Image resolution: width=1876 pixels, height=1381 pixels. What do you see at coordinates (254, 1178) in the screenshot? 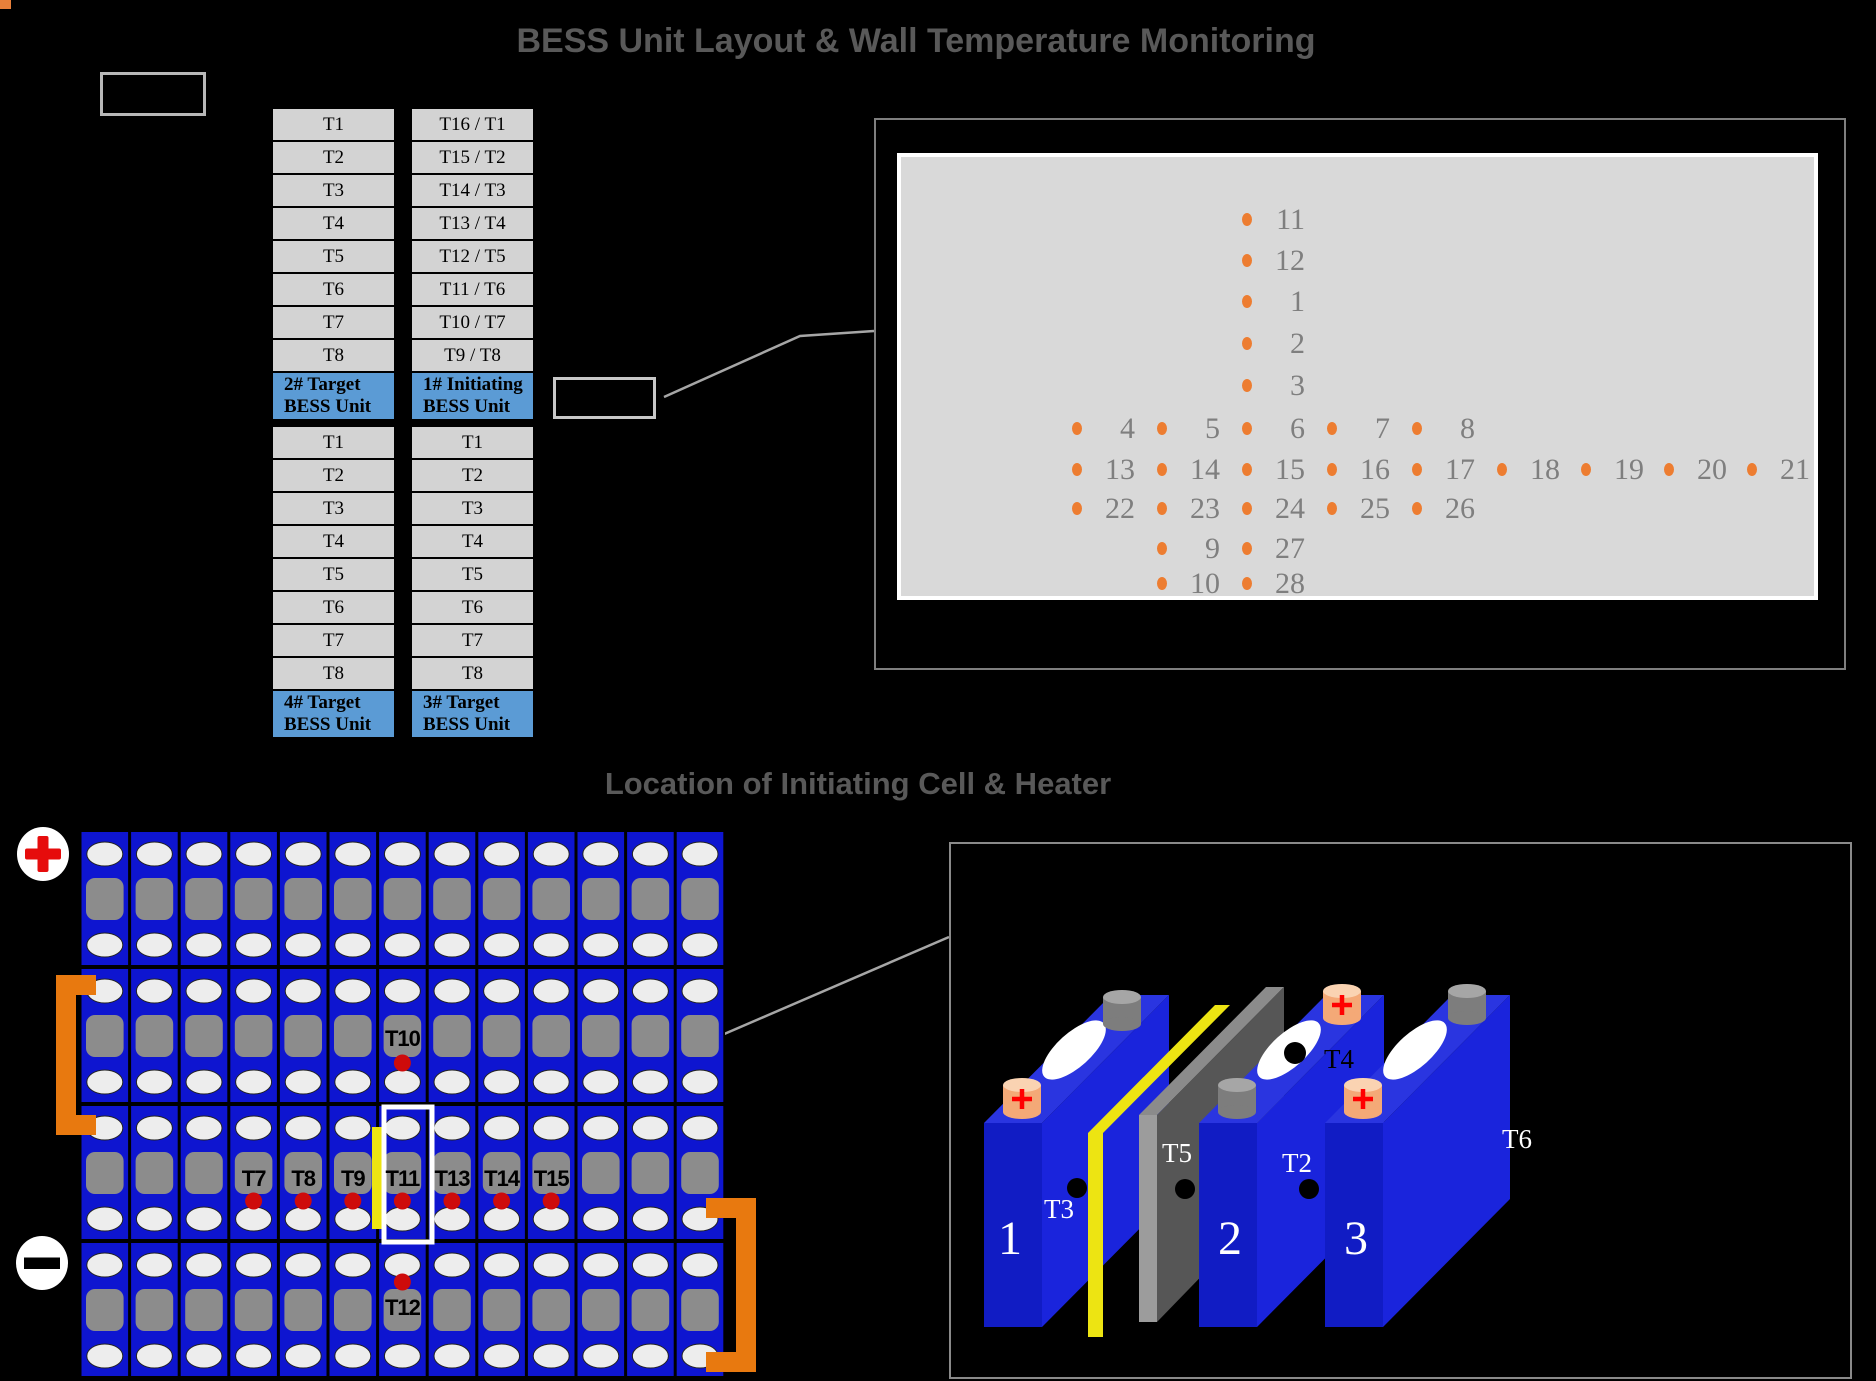
I see `pack-sensor-label: T7` at bounding box center [254, 1178].